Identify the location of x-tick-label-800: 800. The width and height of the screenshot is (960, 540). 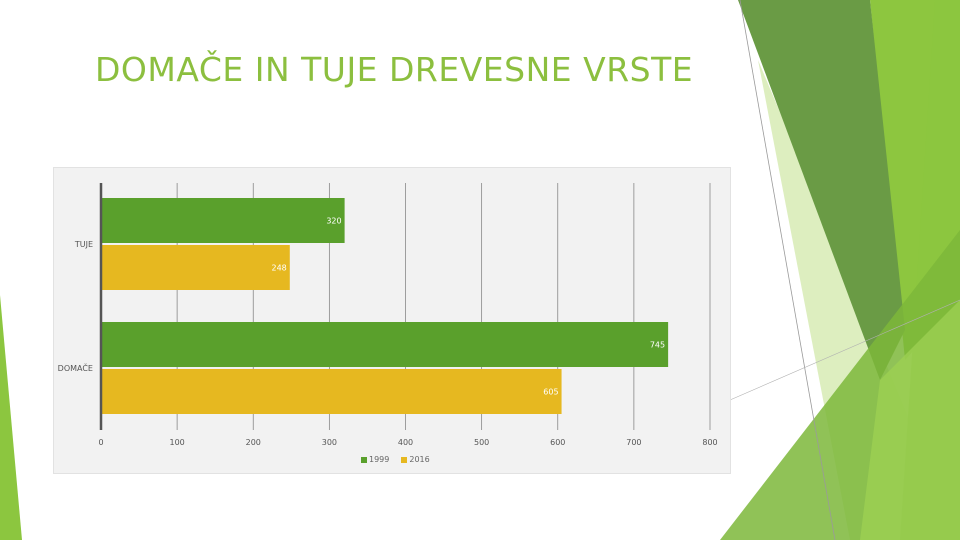
(709, 442).